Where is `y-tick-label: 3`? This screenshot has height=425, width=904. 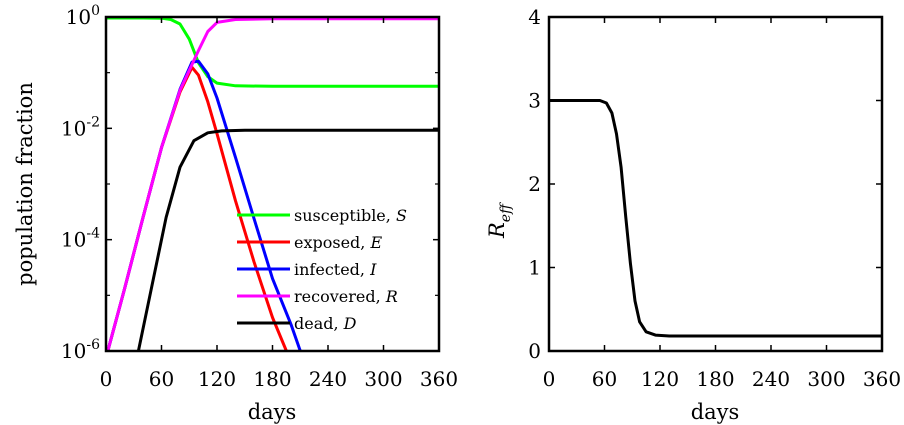 y-tick-label: 3 is located at coordinates (534, 101).